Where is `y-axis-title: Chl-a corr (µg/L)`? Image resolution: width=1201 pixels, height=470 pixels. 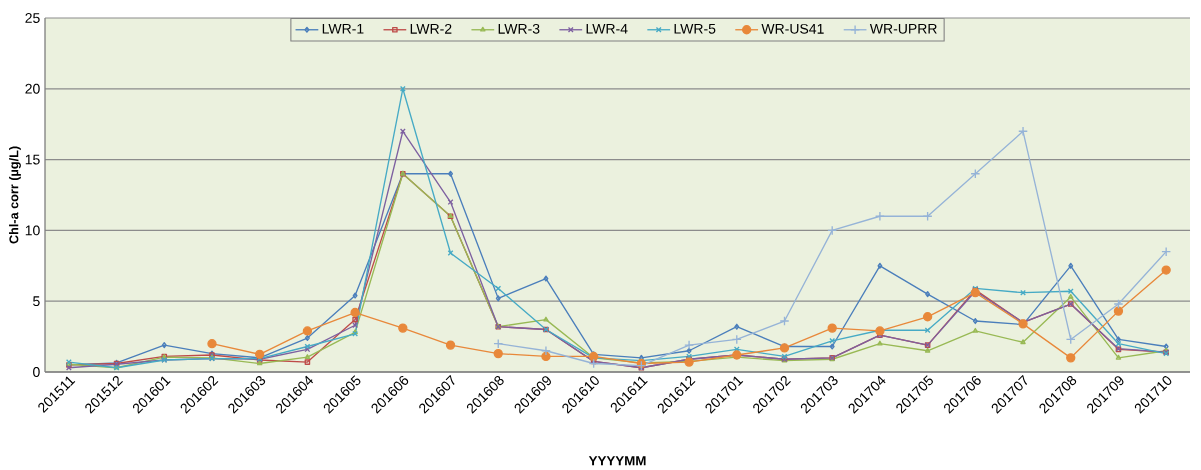 y-axis-title: Chl-a corr (µg/L) is located at coordinates (15, 195).